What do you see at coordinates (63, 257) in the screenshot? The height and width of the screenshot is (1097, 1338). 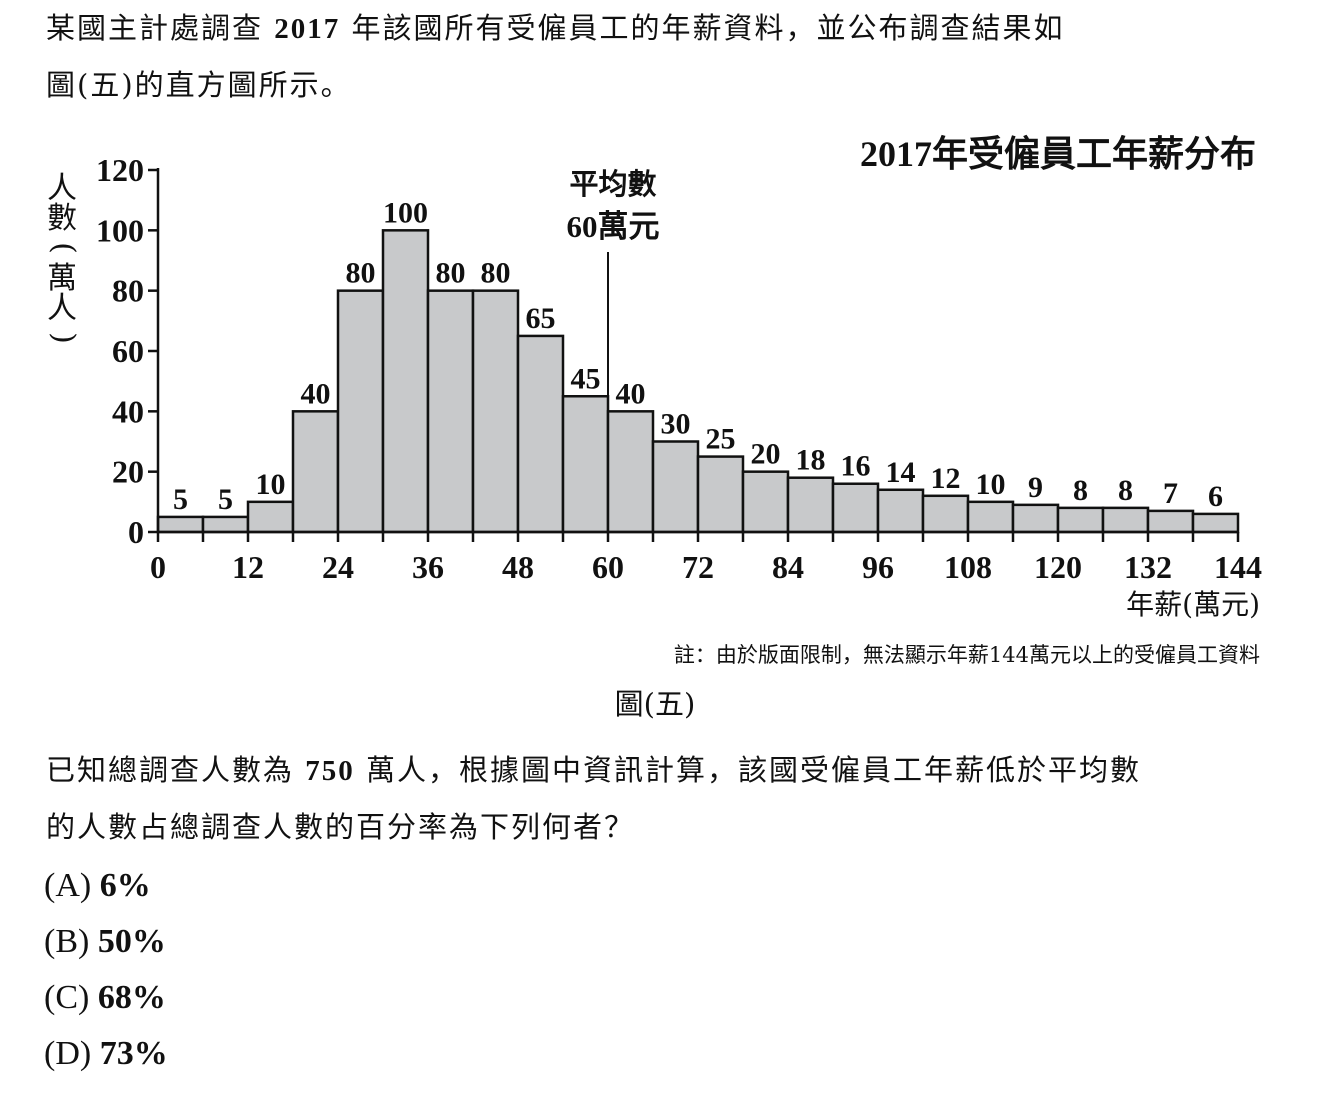 I see `y-axis-label: 人數(萬人)` at bounding box center [63, 257].